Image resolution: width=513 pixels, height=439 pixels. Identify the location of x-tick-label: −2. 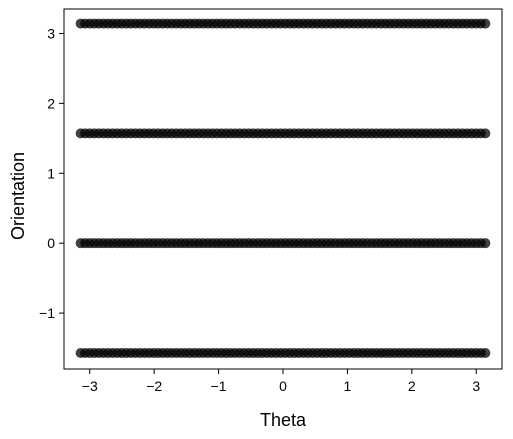
(154, 386).